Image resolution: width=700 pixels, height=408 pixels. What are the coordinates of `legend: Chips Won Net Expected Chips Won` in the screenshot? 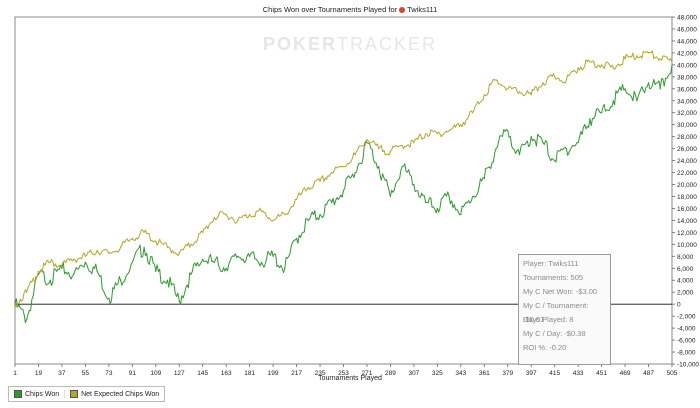 It's located at (87, 394).